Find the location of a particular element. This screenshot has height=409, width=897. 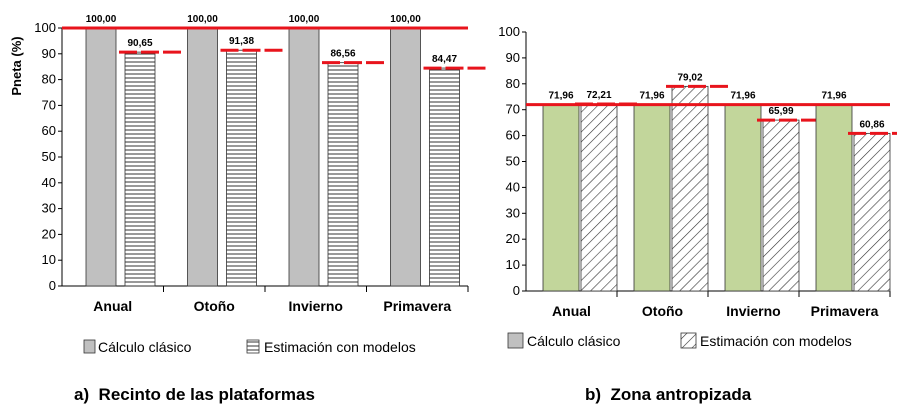

data-label: 90,65 is located at coordinates (139, 43).